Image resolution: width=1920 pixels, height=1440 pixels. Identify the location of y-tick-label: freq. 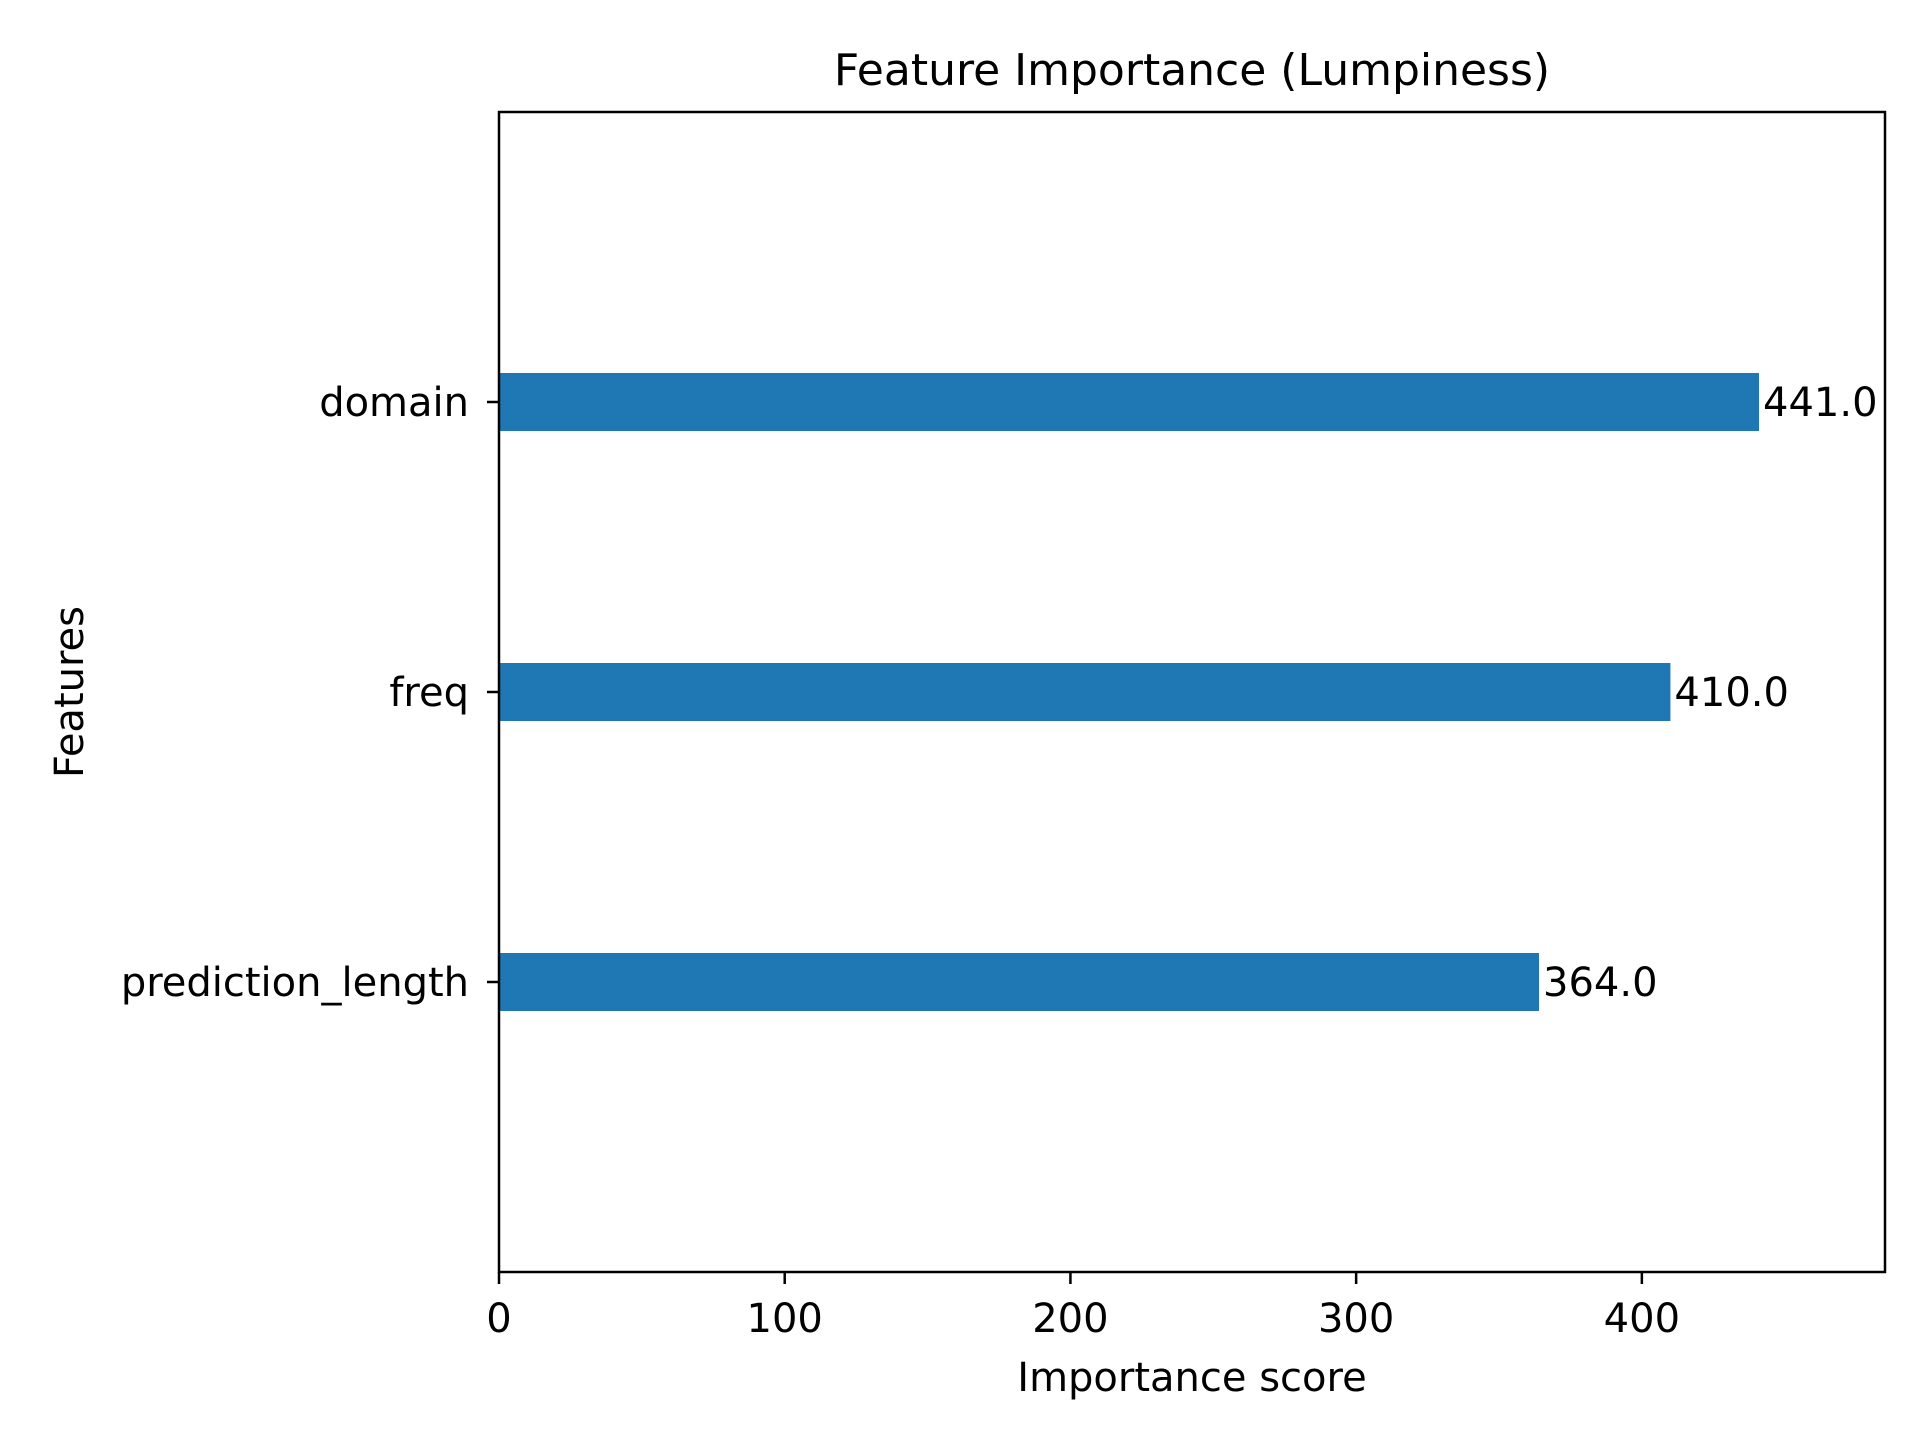
(429, 693).